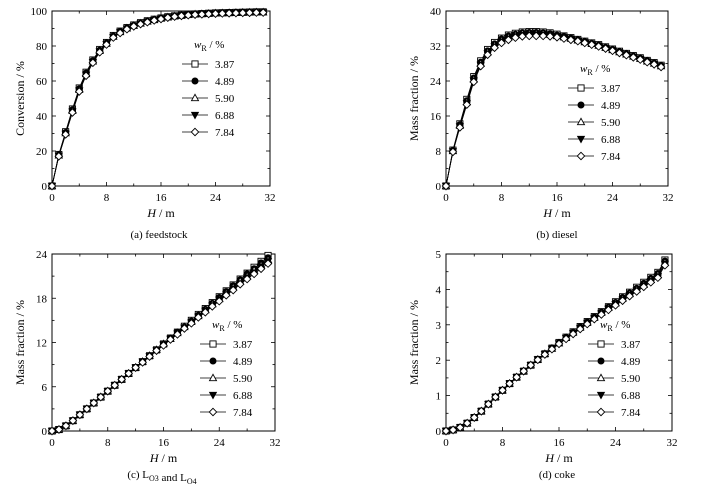 This screenshot has height=491, width=714. I want to click on y-tick-label: 40, so click(42, 117).